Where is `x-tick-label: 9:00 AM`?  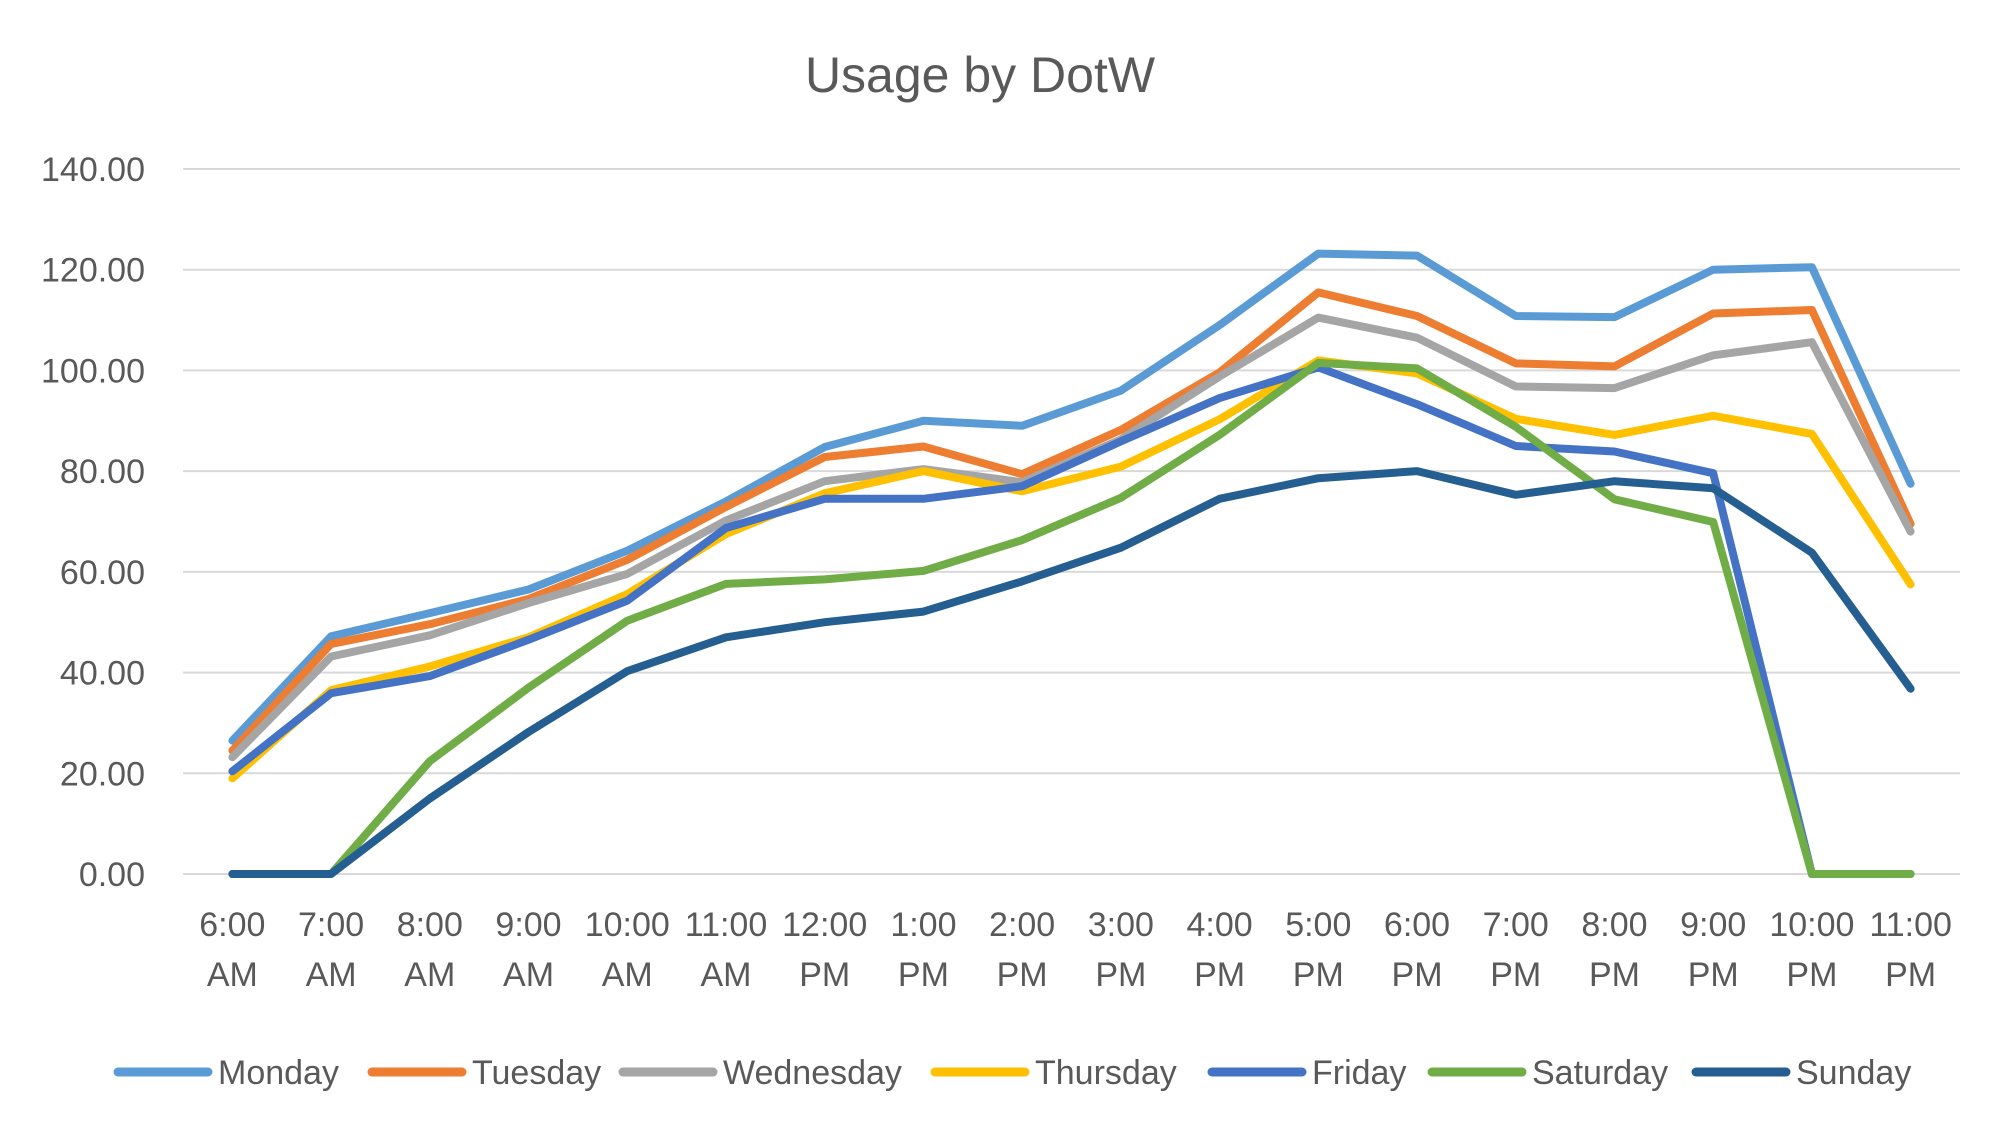 x-tick-label: 9:00 AM is located at coordinates (528, 950).